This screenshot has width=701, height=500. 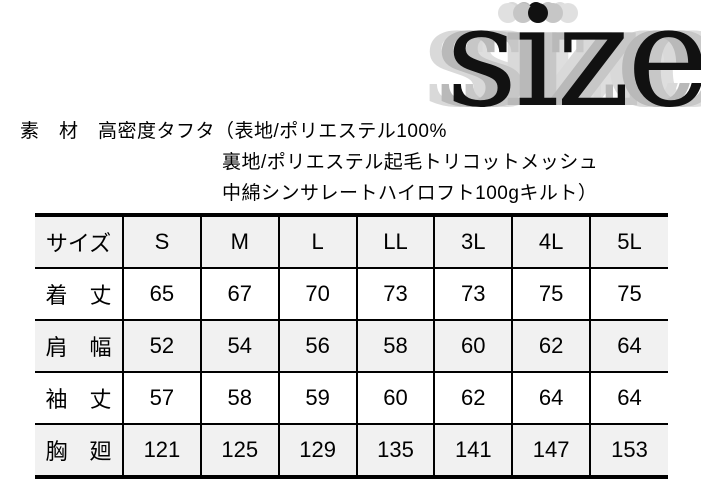 What do you see at coordinates (239, 450) in the screenshot?
I see `size-value-cell: 125` at bounding box center [239, 450].